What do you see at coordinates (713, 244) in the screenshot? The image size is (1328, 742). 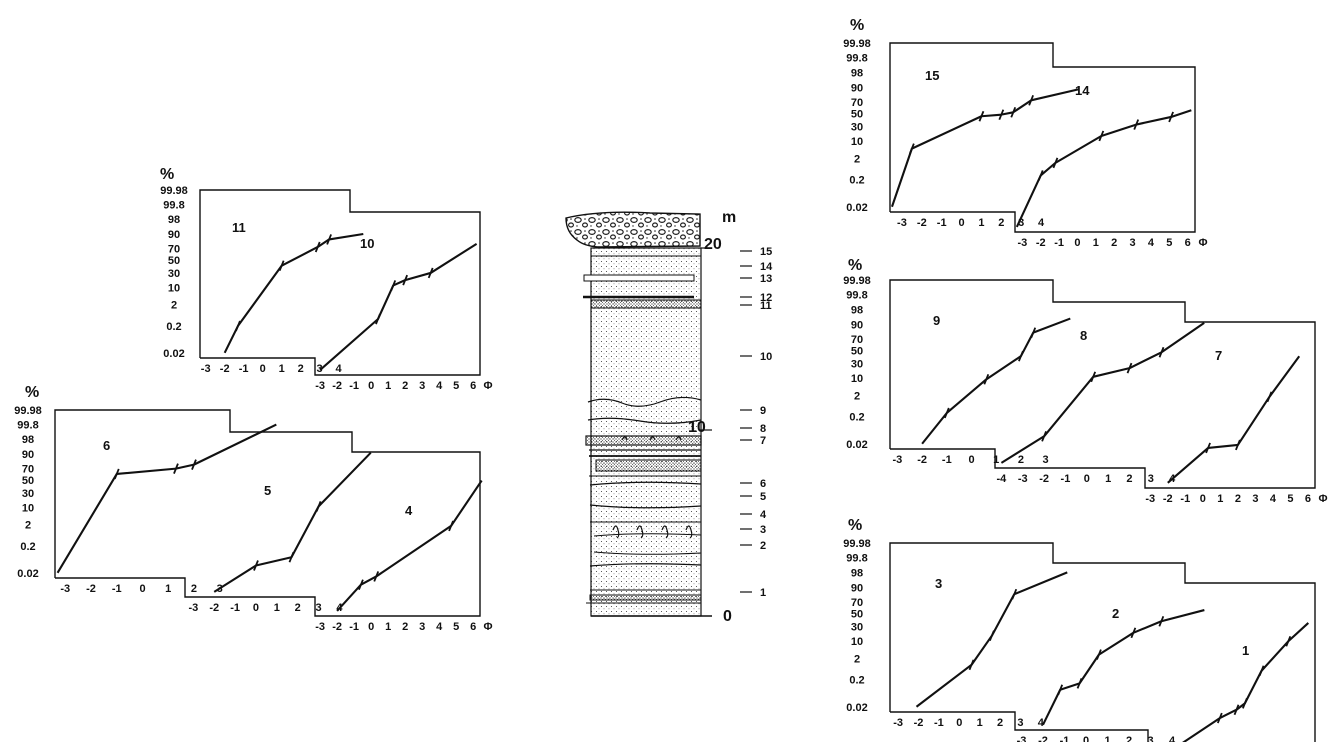 I see `column-scale-label: 20` at bounding box center [713, 244].